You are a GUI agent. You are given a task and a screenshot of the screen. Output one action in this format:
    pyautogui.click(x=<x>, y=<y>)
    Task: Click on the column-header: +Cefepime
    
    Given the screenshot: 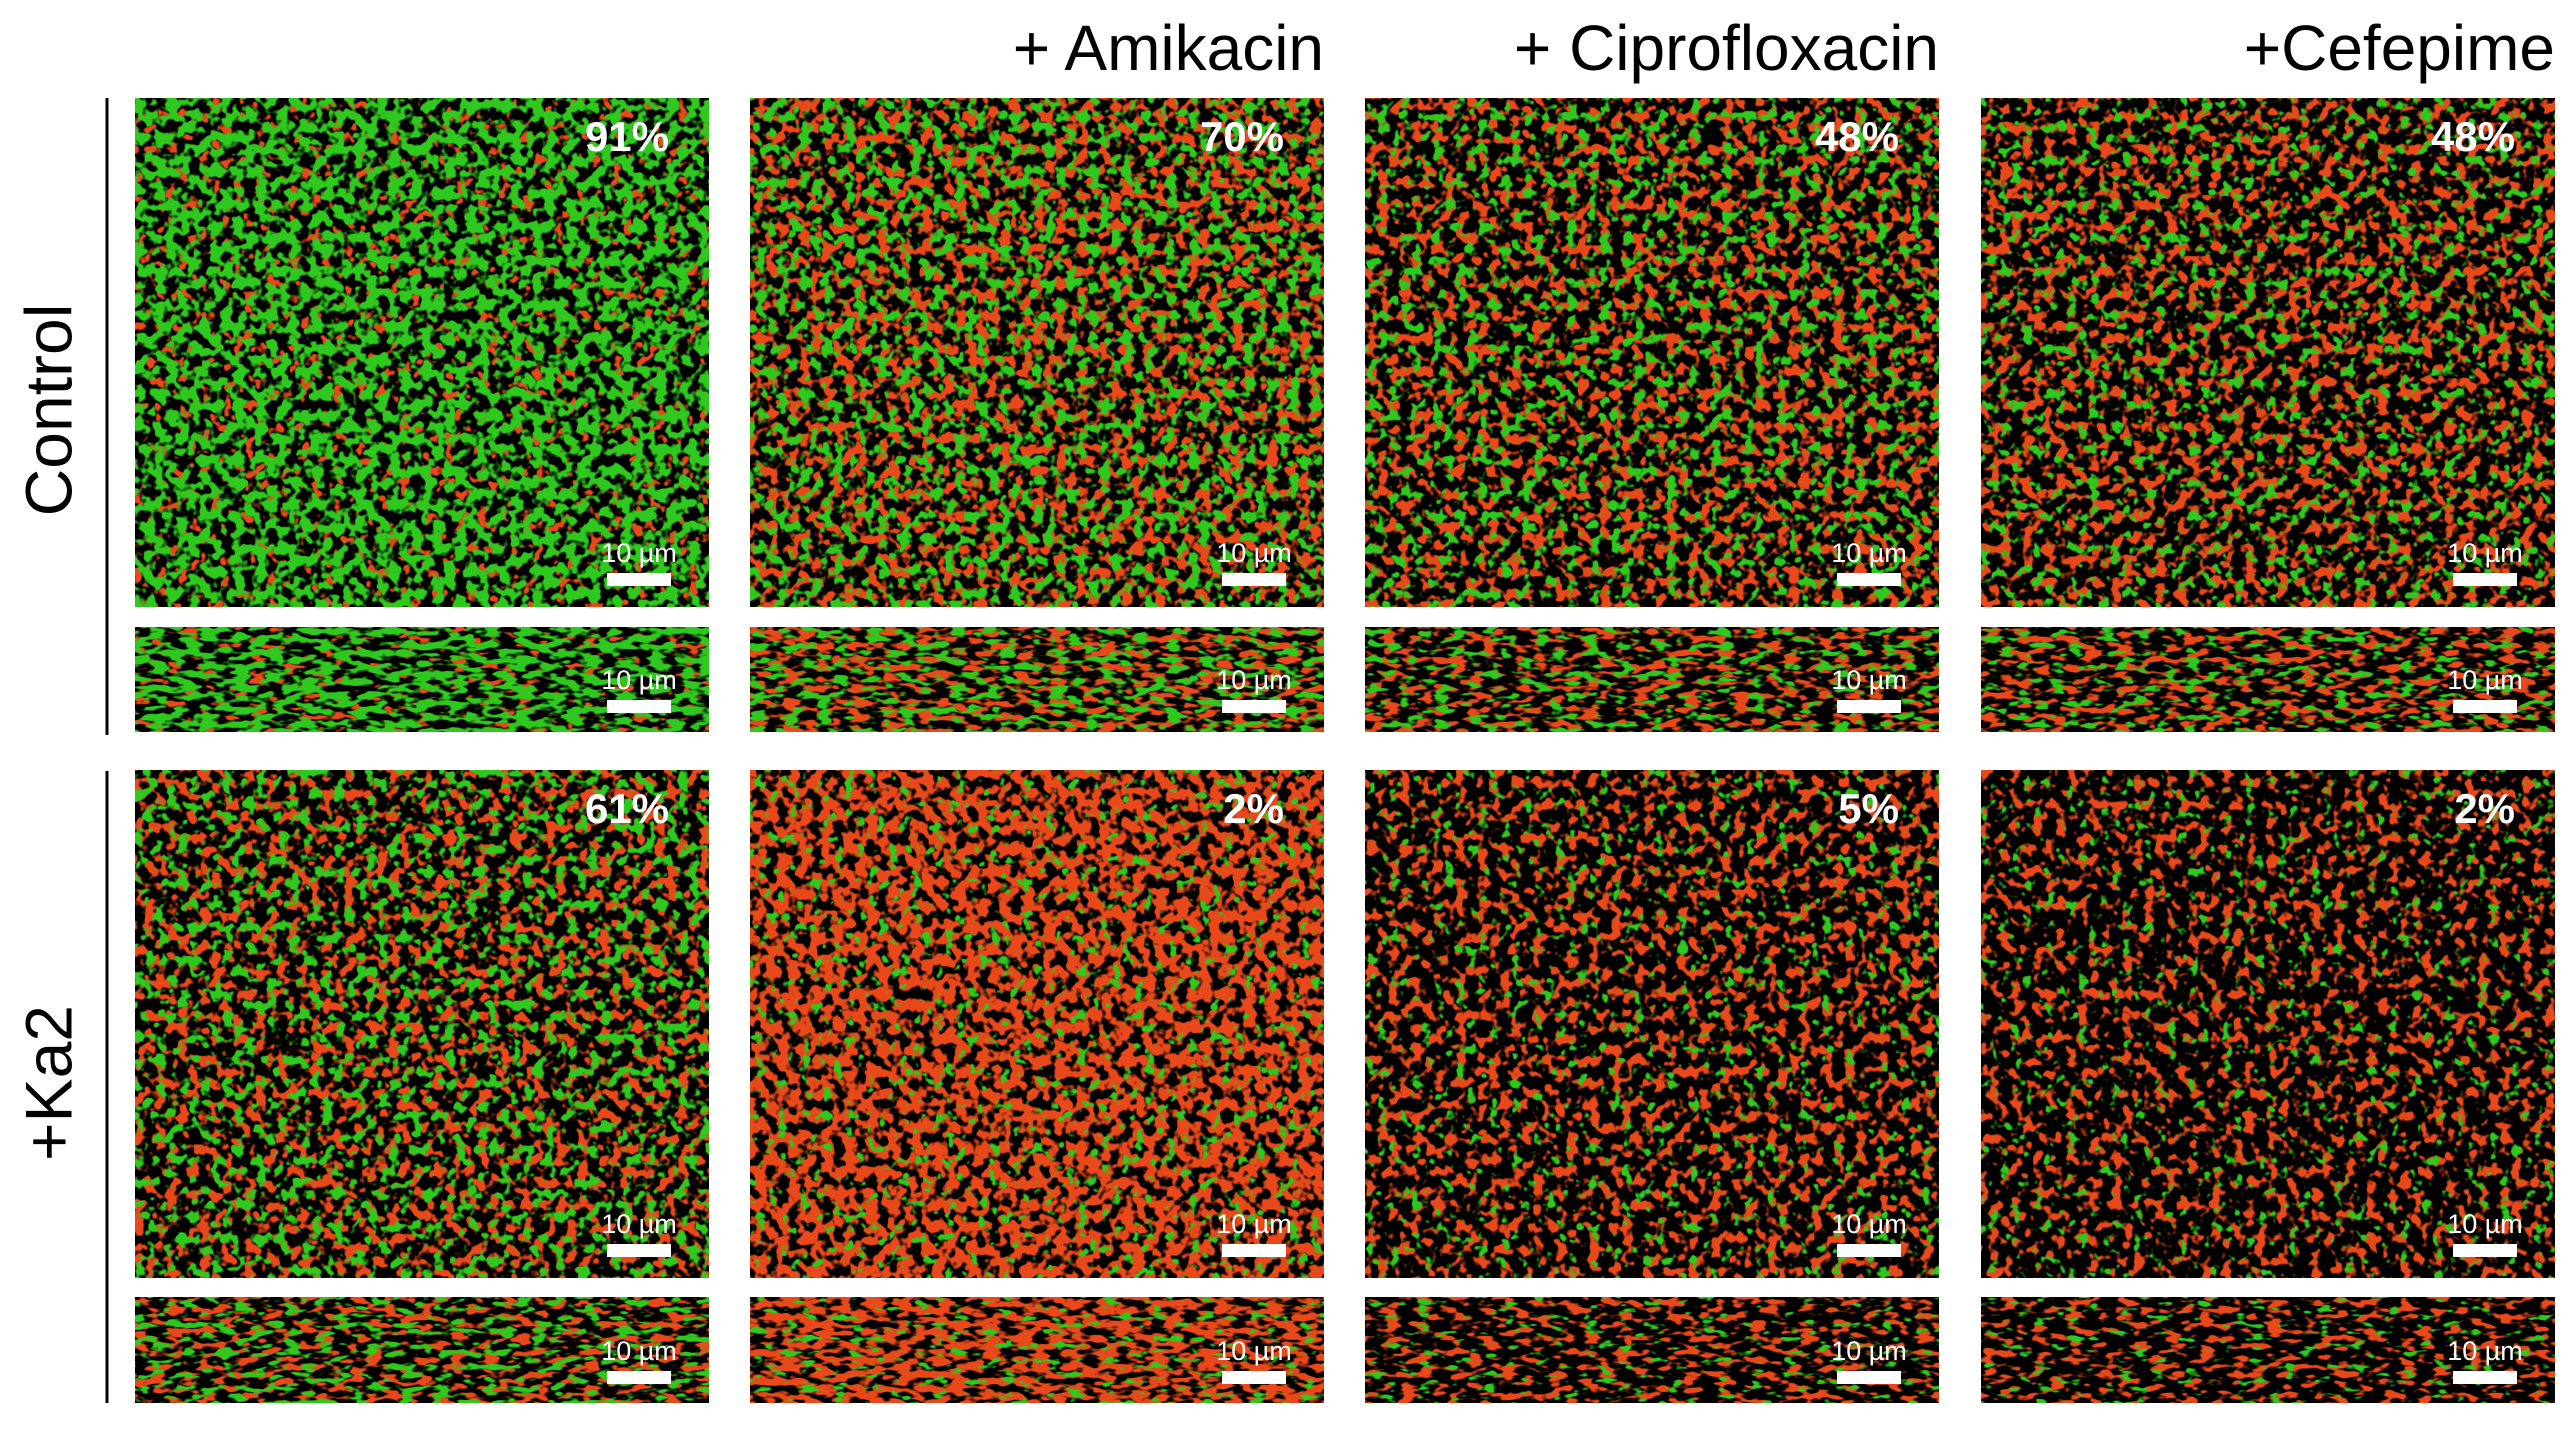 What is the action you would take?
    pyautogui.click(x=2399, y=48)
    